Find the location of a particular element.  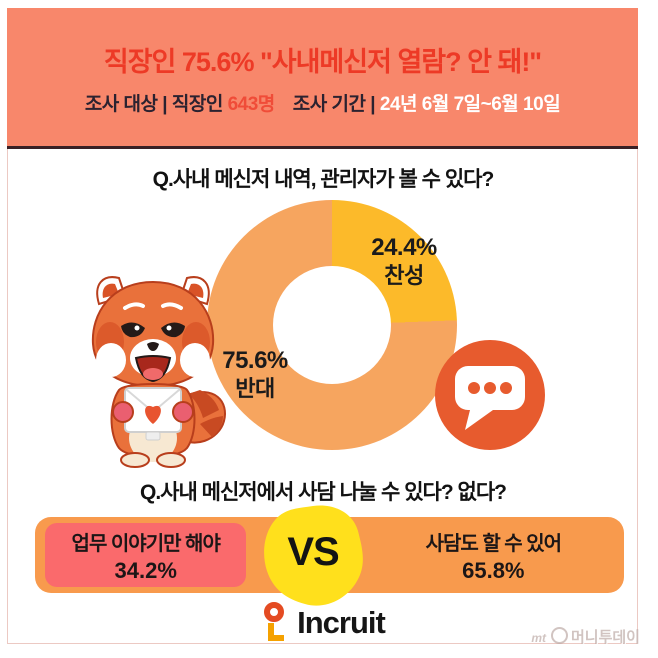

survey-target-label: 조사 대상 | 직장인 is located at coordinates (154, 104).